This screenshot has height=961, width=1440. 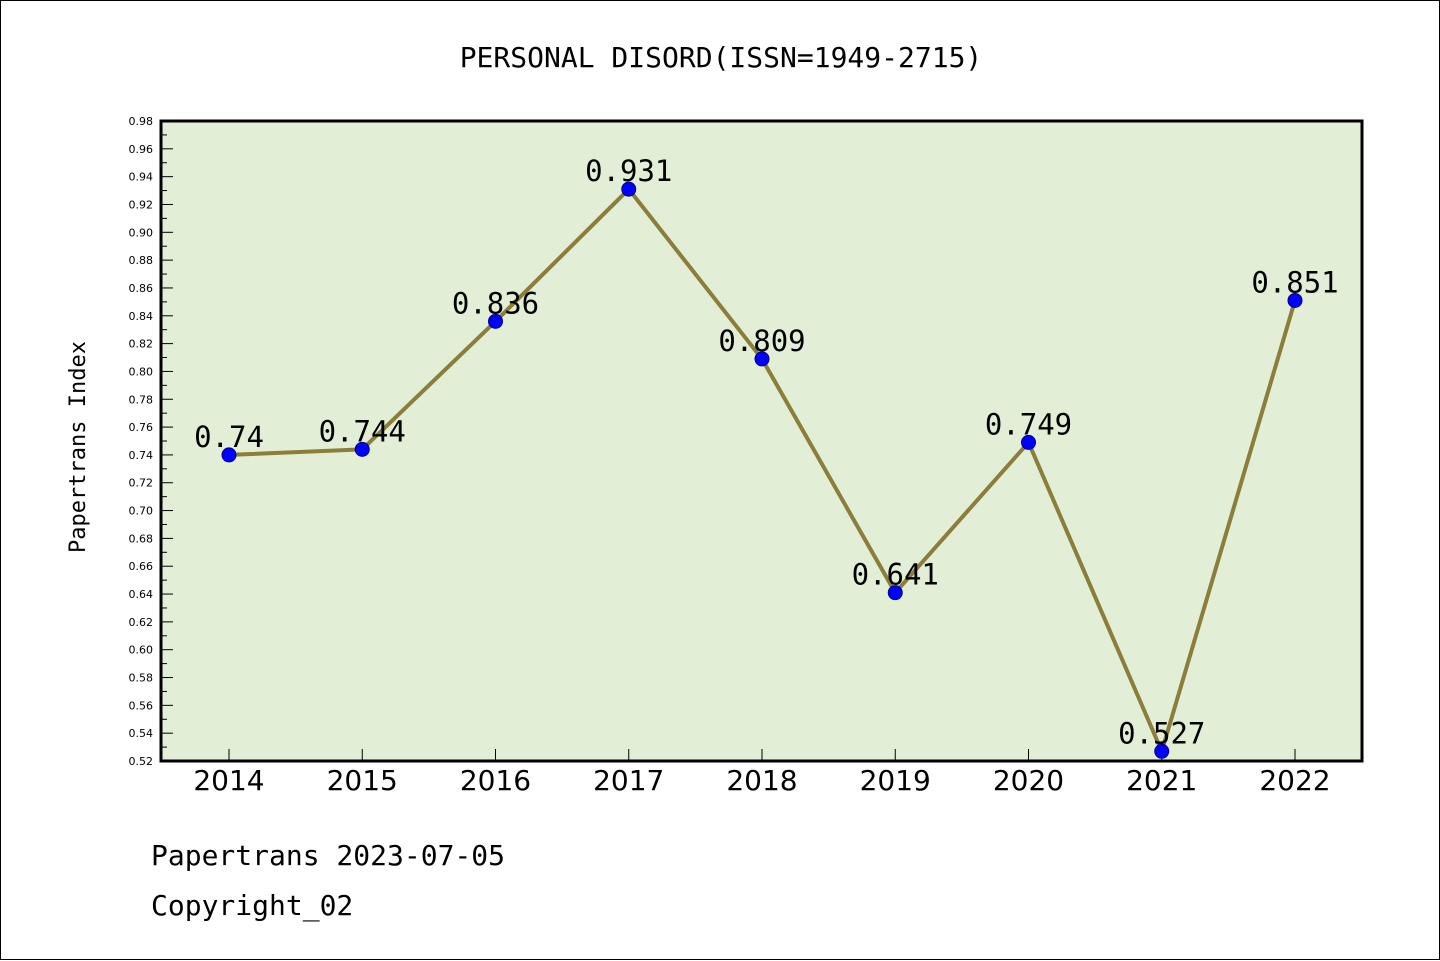 I want to click on y-tick-label: 0.90, so click(x=141, y=232).